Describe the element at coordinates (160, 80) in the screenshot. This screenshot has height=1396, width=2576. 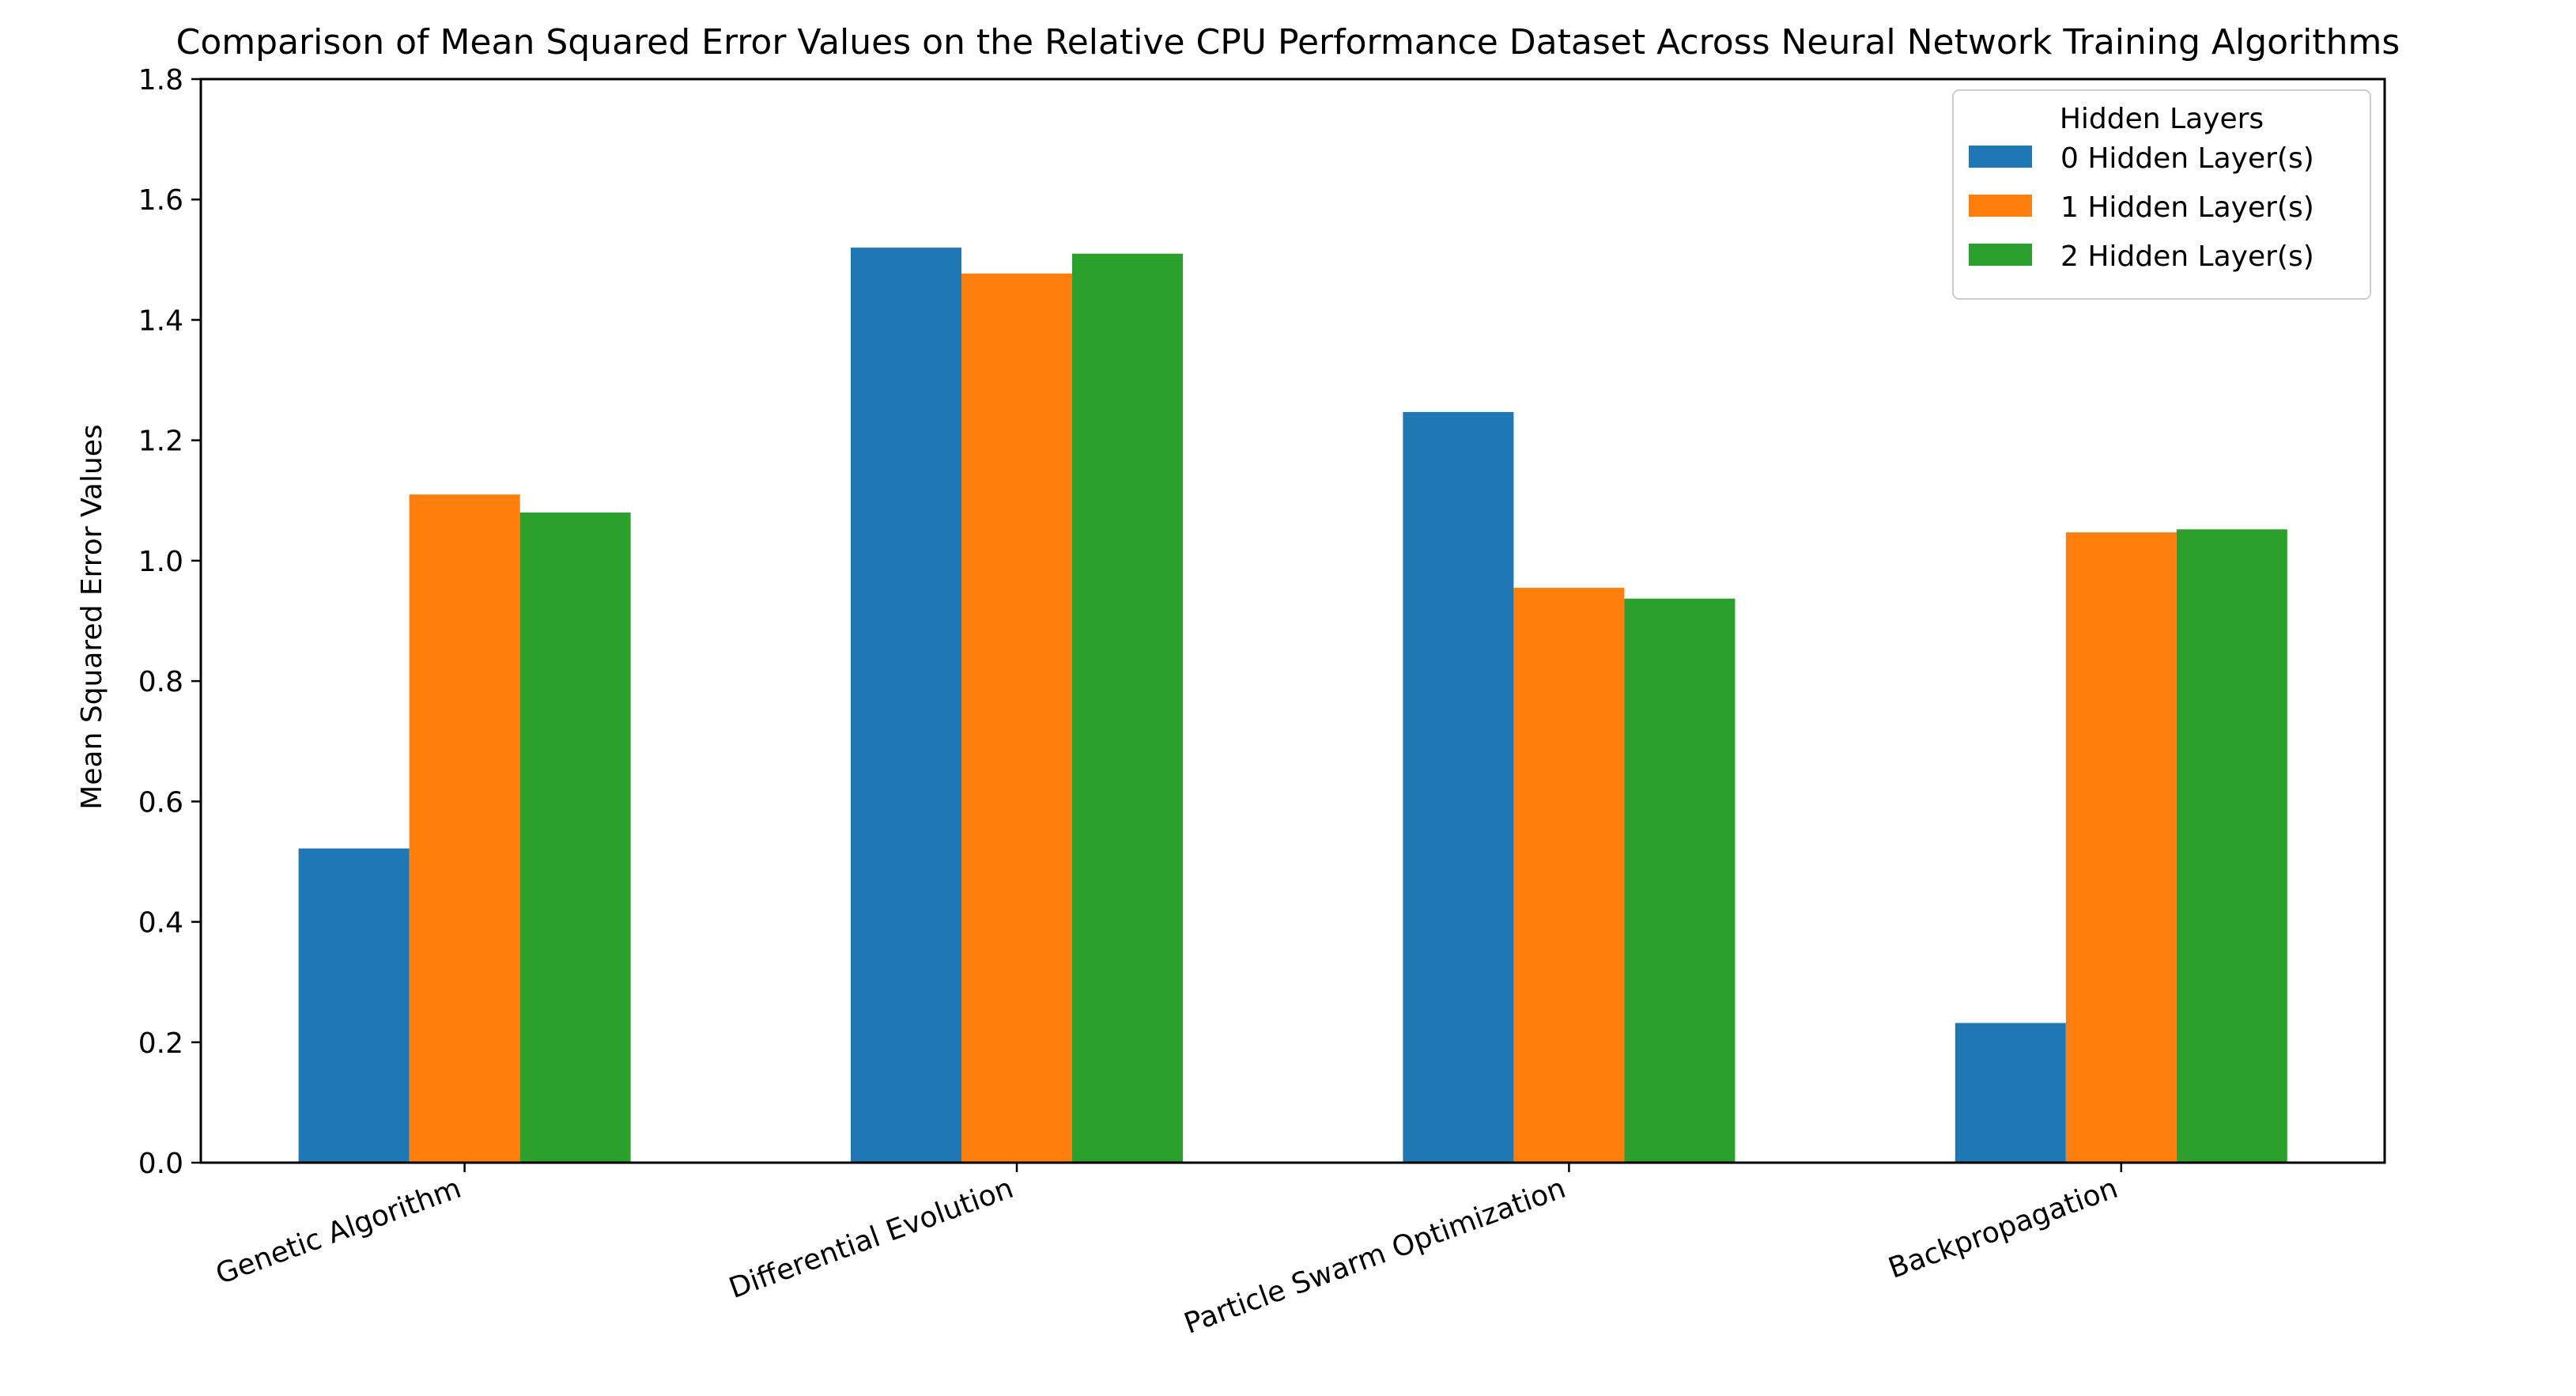
I see `y-tick-label: 1.8` at that location.